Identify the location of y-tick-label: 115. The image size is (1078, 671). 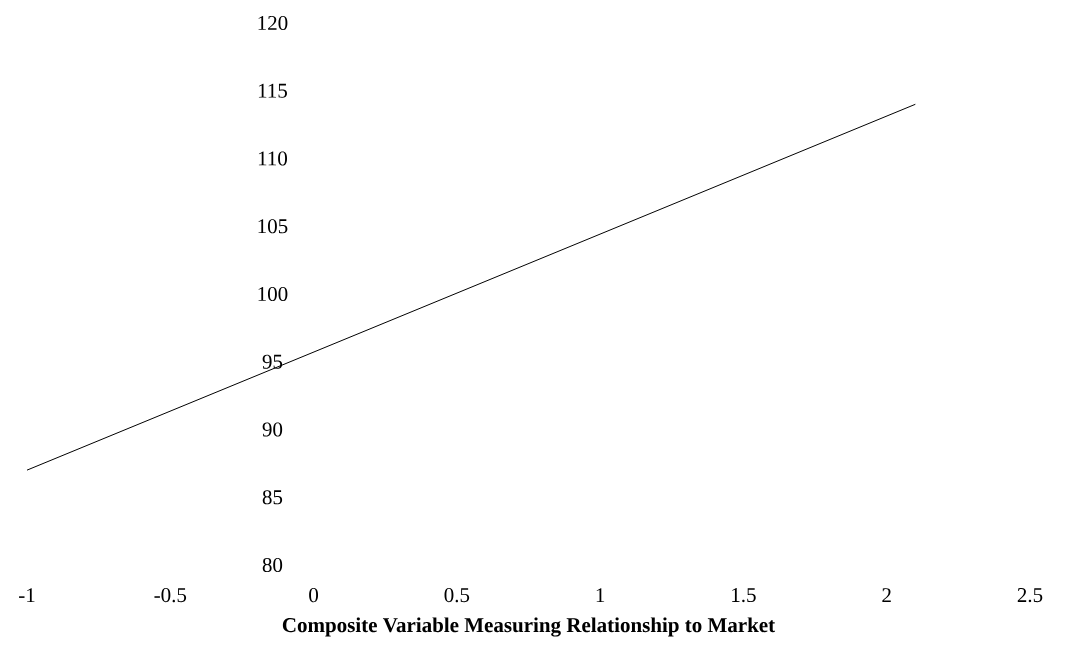
(272, 90).